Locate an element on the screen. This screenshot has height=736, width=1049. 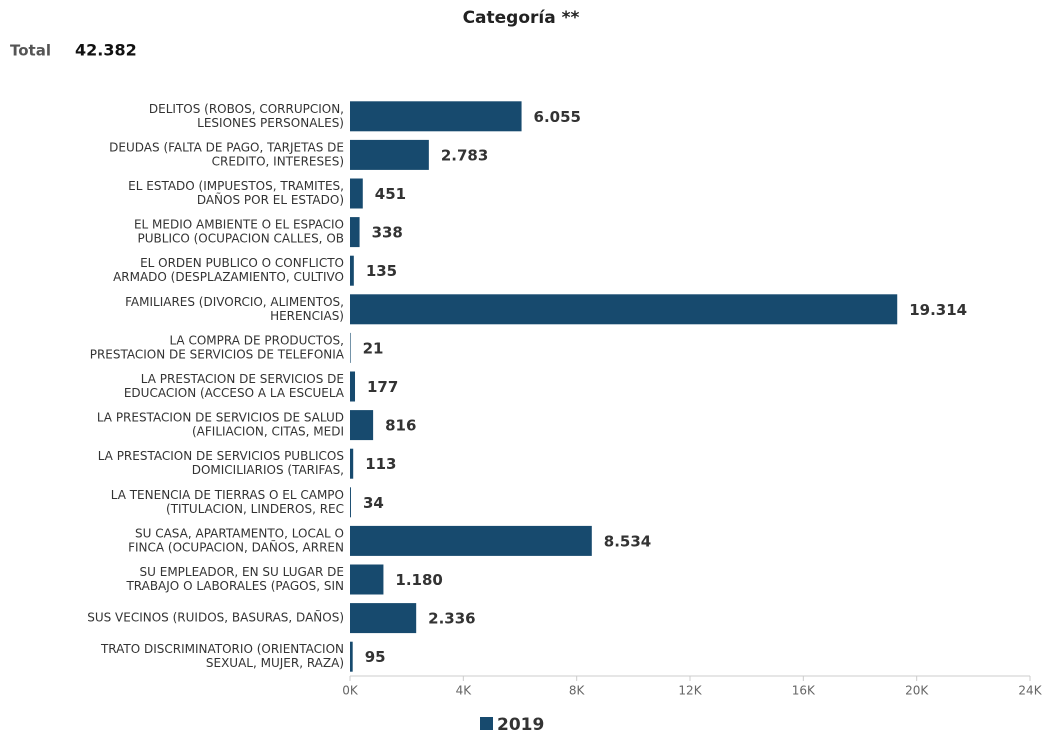
category-label: SU CASA, APARTAMENTO, LOCAL O is located at coordinates (239, 533).